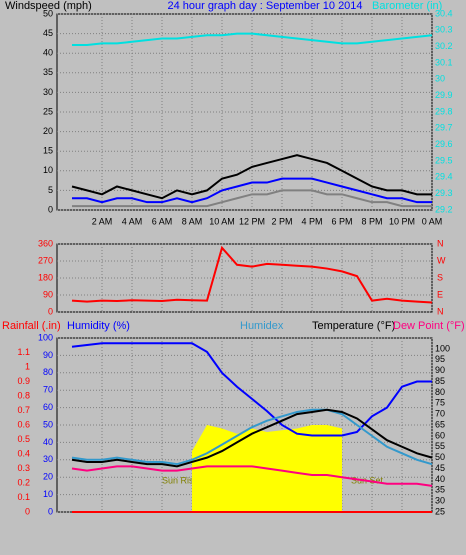  I want to click on y2-tick-label: 60, so click(440, 435).